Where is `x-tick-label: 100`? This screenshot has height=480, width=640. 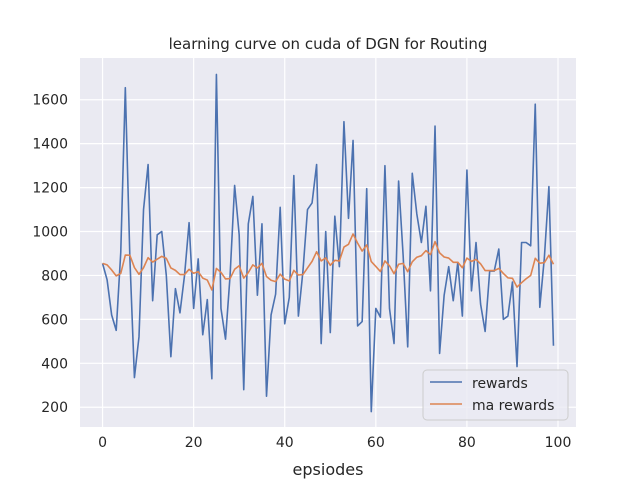
x-tick-label: 100 is located at coordinates (558, 443).